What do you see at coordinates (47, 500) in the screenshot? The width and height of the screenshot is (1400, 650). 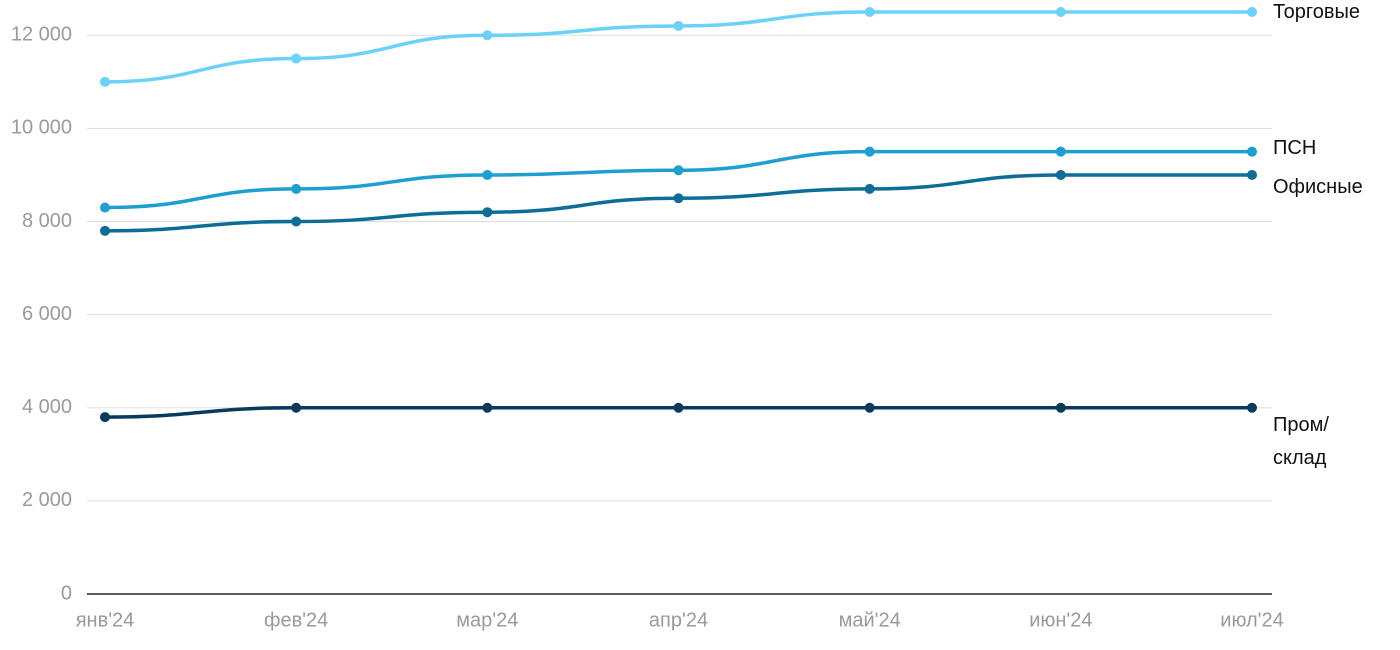 I see `y-tick-label: 2 000` at bounding box center [47, 500].